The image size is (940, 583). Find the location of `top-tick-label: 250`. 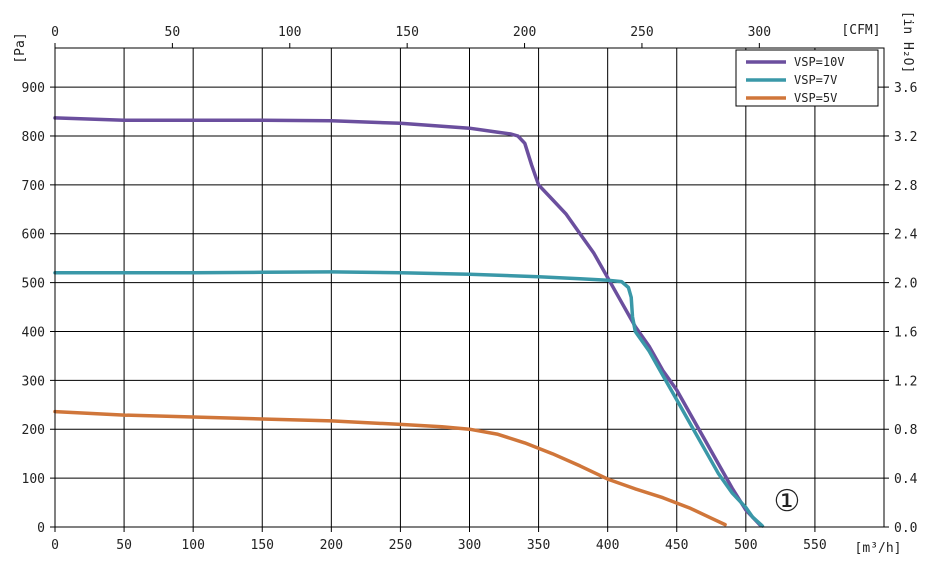

top-tick-label: 250 is located at coordinates (641, 32).